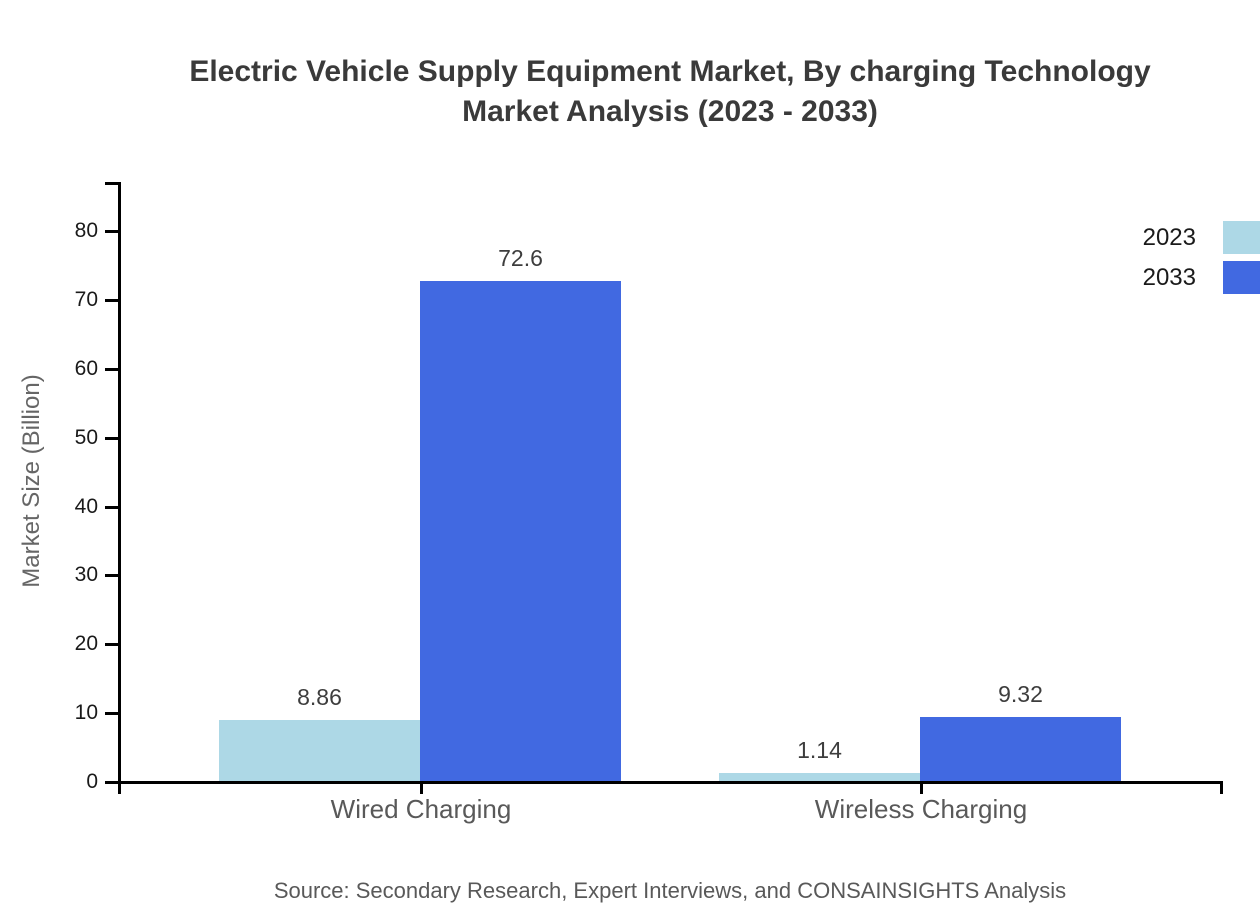 The width and height of the screenshot is (1260, 920). Describe the element at coordinates (86, 574) in the screenshot. I see `y-tick-label: 30` at that location.